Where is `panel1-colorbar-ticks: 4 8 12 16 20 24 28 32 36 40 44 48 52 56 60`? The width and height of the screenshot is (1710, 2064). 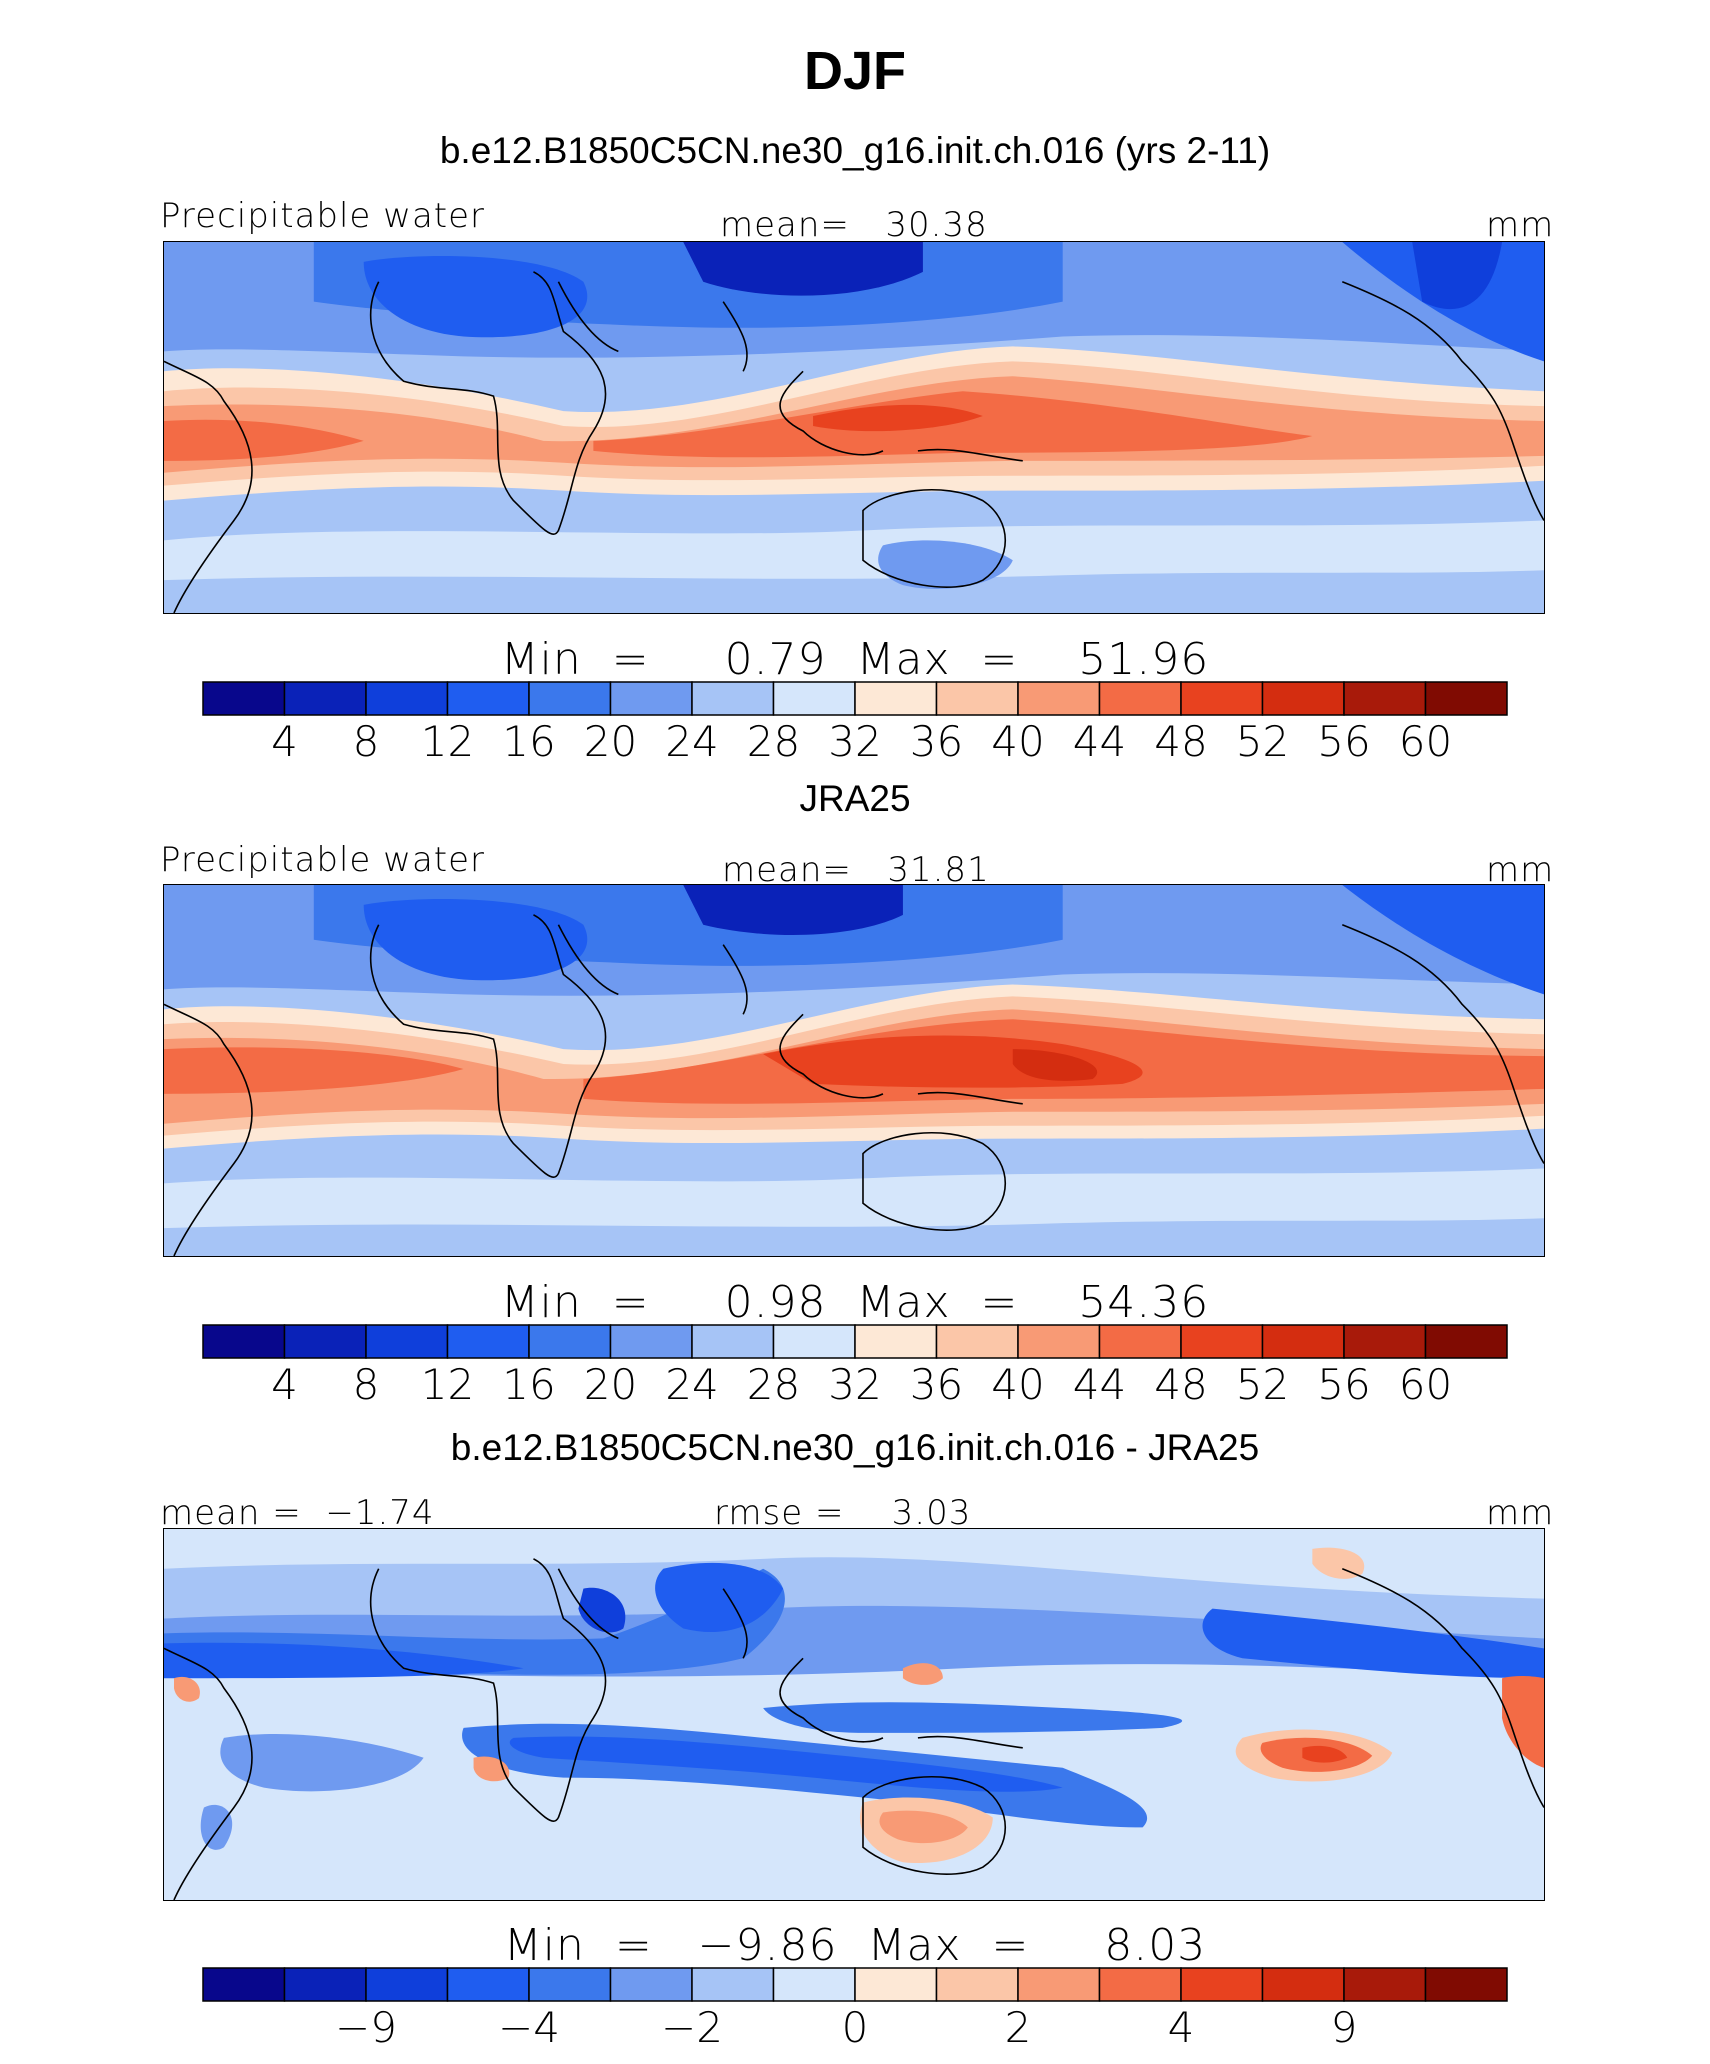
panel1-colorbar-ticks: 4 8 12 16 20 24 28 32 36 40 44 48 52 56 60 is located at coordinates (855, 741).